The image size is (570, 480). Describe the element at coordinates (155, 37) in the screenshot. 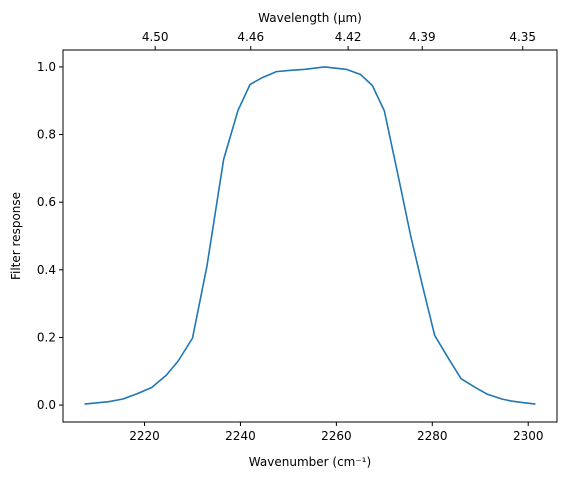

I see `top-tick-label: 4.50` at that location.